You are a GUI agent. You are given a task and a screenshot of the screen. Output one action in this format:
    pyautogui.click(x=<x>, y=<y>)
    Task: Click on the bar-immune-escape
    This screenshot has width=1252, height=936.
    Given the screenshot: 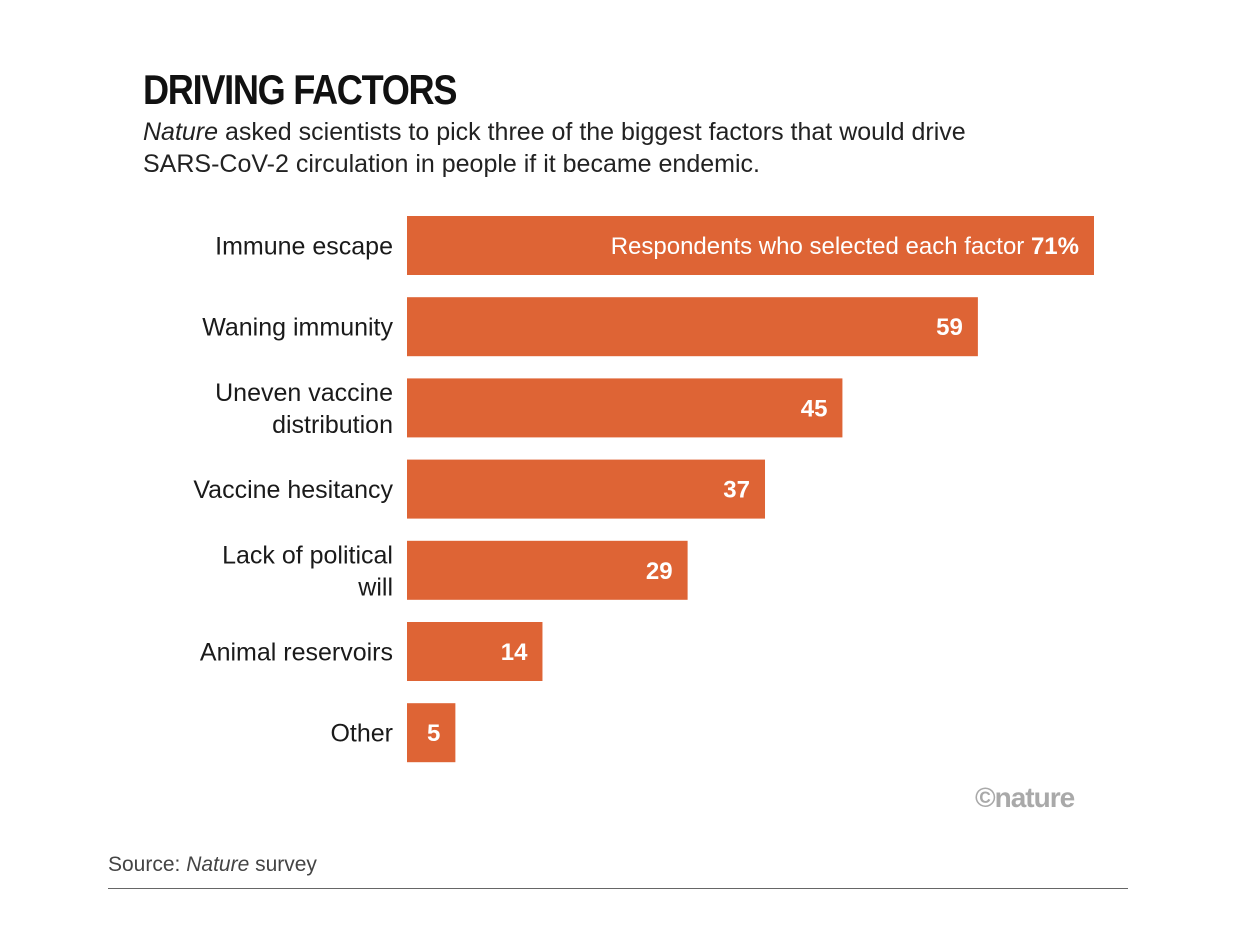 What is the action you would take?
    pyautogui.click(x=750, y=245)
    